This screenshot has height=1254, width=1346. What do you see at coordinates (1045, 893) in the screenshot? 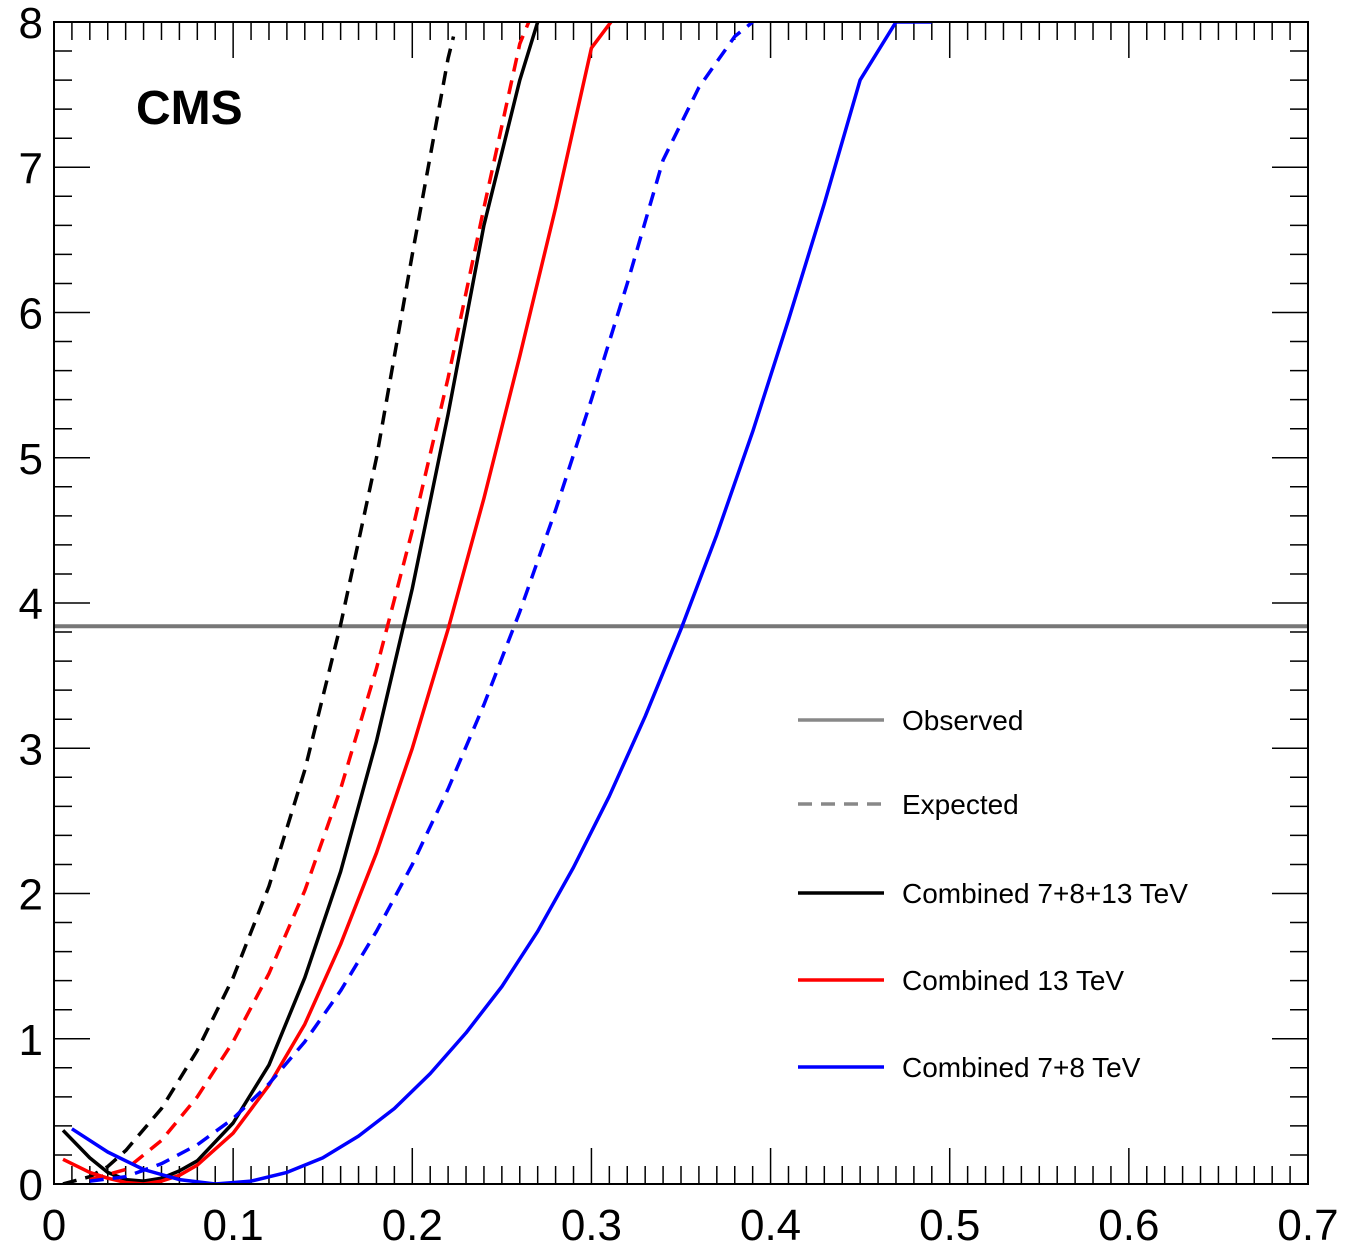
I see `legend-label: Combined 7+8+13 TeV` at bounding box center [1045, 893].